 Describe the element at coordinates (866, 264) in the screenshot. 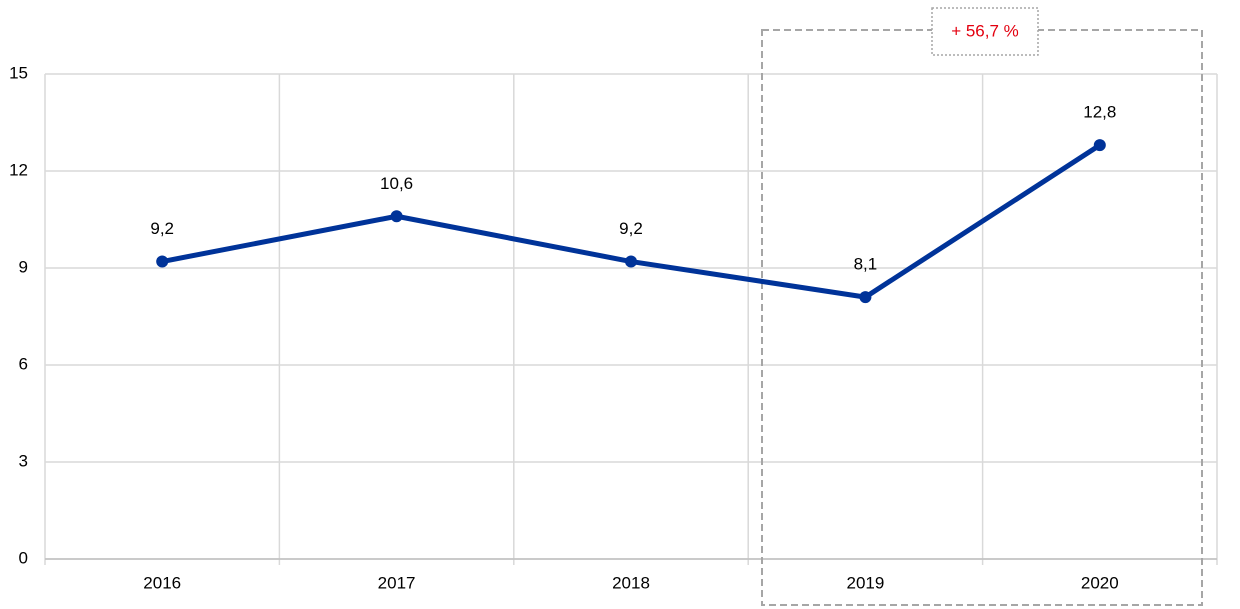

I see `data-label: 8,1` at that location.